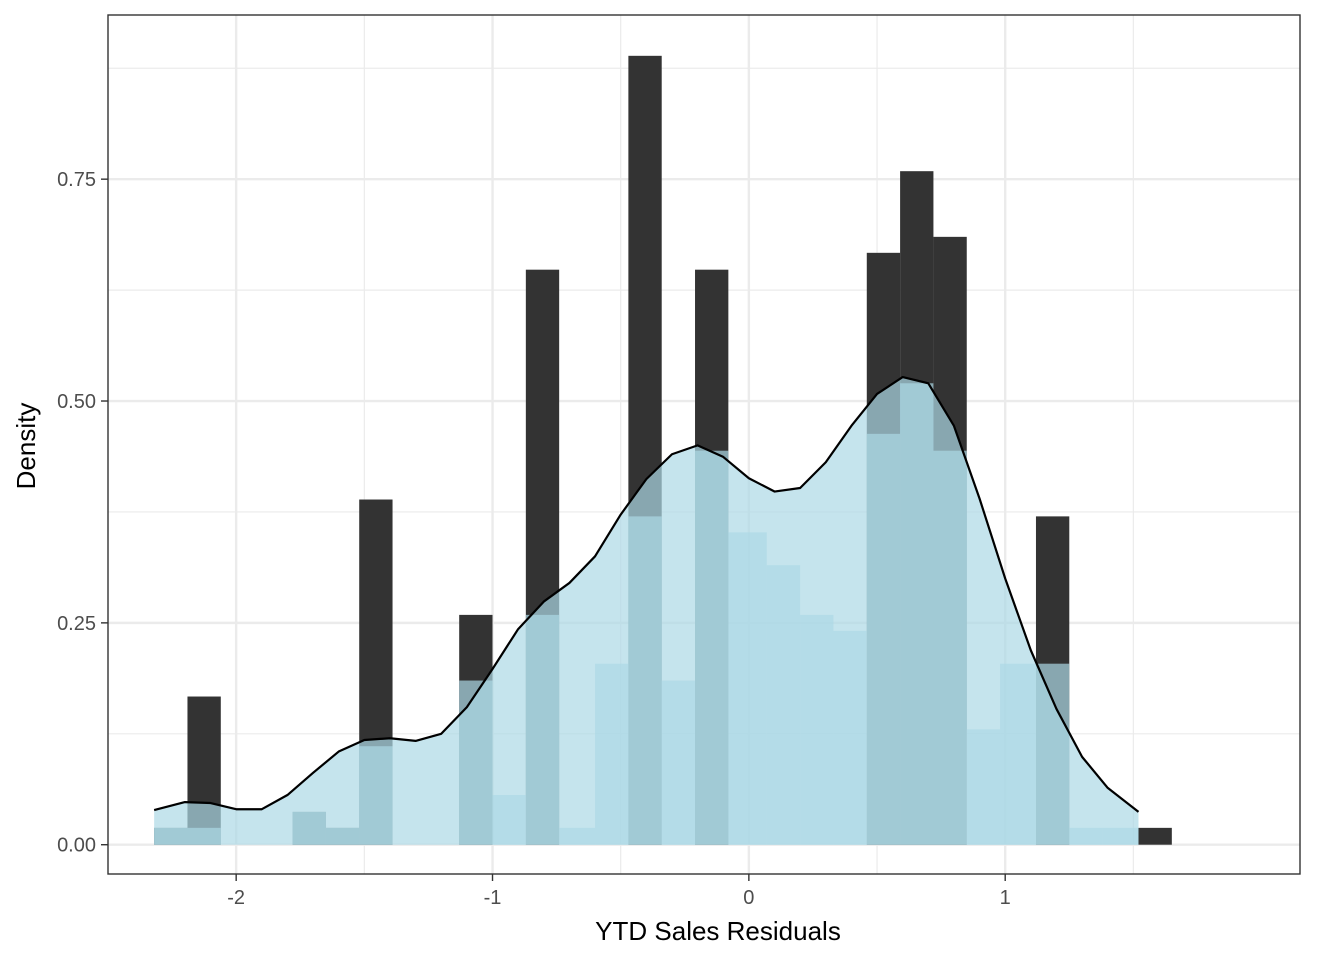 The width and height of the screenshot is (1344, 960). Describe the element at coordinates (718, 931) in the screenshot. I see `x-axis-title: YTD Sales Residuals` at that location.